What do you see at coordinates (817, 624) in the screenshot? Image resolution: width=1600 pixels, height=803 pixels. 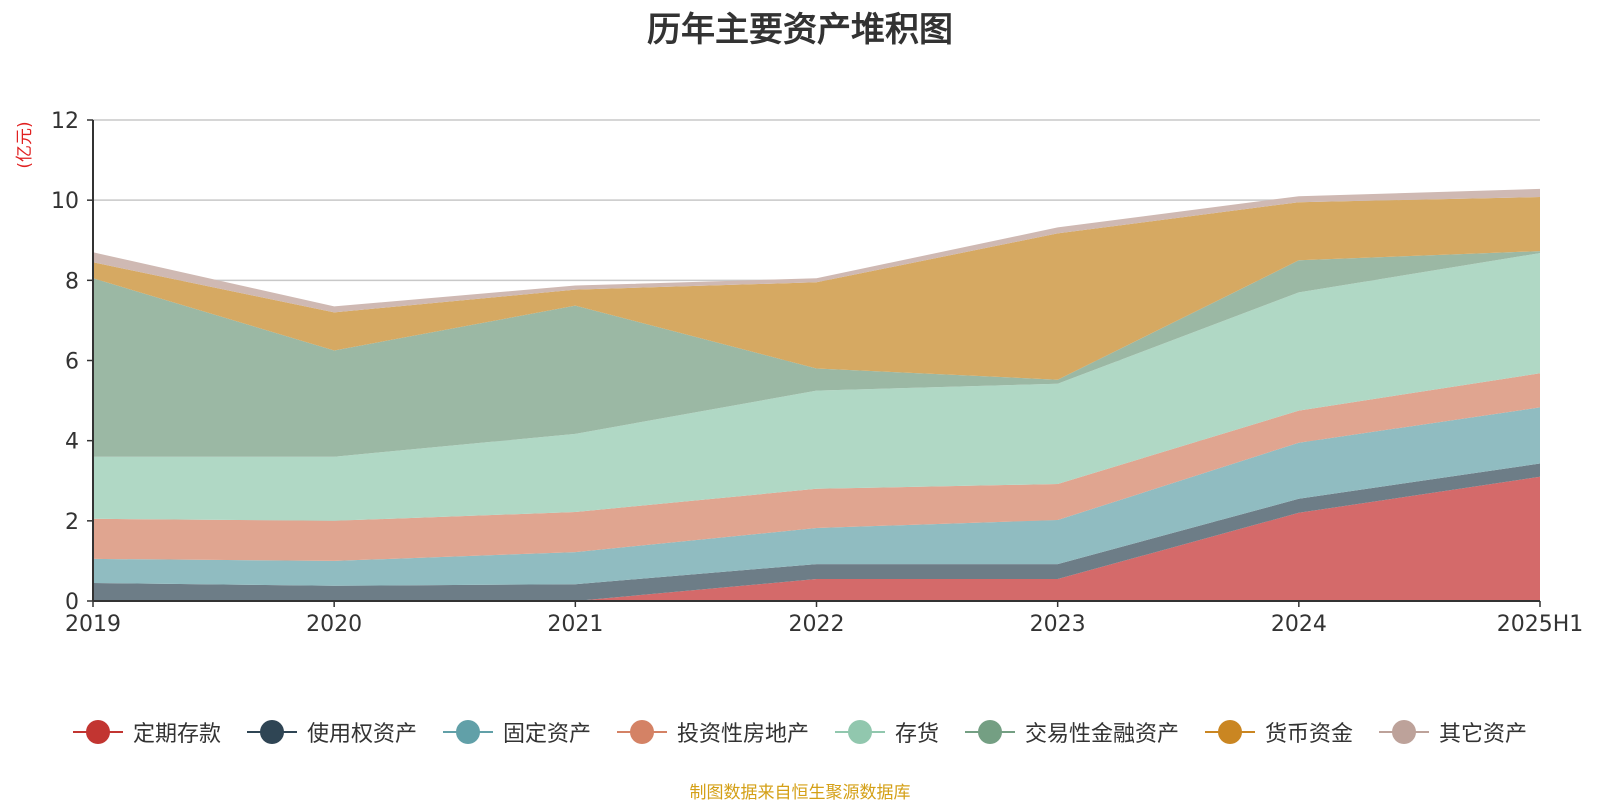 I see `x-tick-label: 2022` at bounding box center [817, 624].